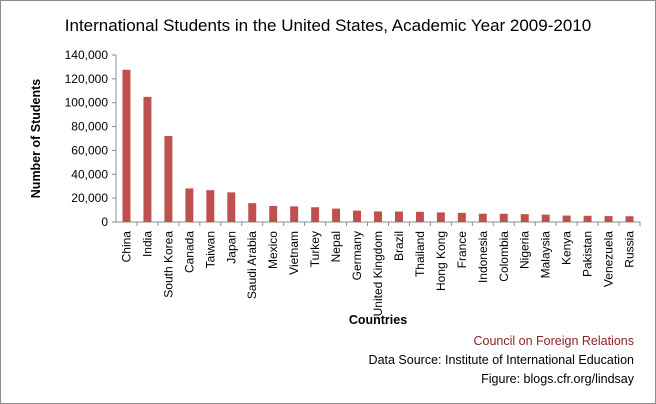 This screenshot has height=404, width=656. What do you see at coordinates (629, 219) in the screenshot?
I see `bar-russia` at bounding box center [629, 219].